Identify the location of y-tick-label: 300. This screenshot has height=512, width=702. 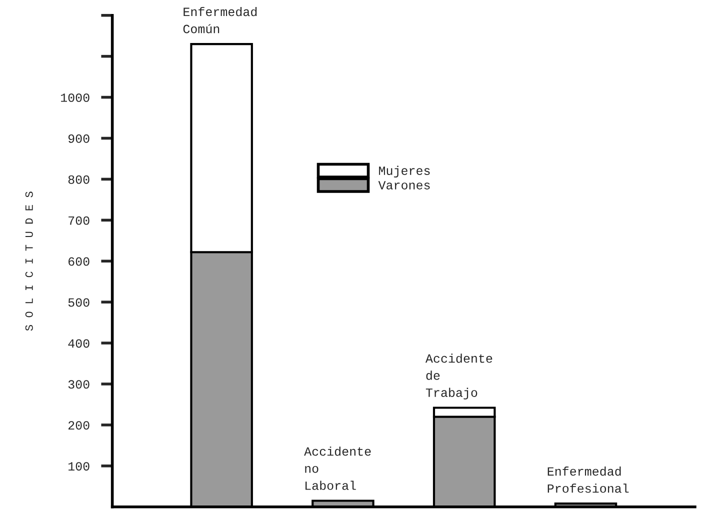
(79, 384).